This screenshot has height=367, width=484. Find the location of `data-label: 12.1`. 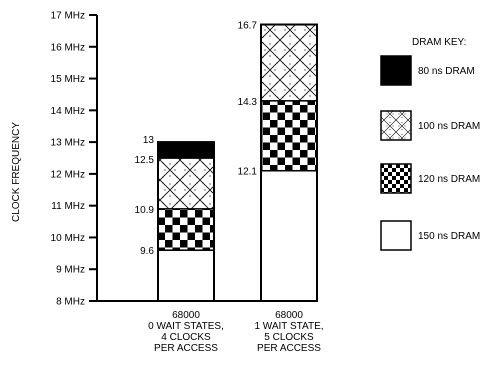

data-label: 12.1 is located at coordinates (248, 172).